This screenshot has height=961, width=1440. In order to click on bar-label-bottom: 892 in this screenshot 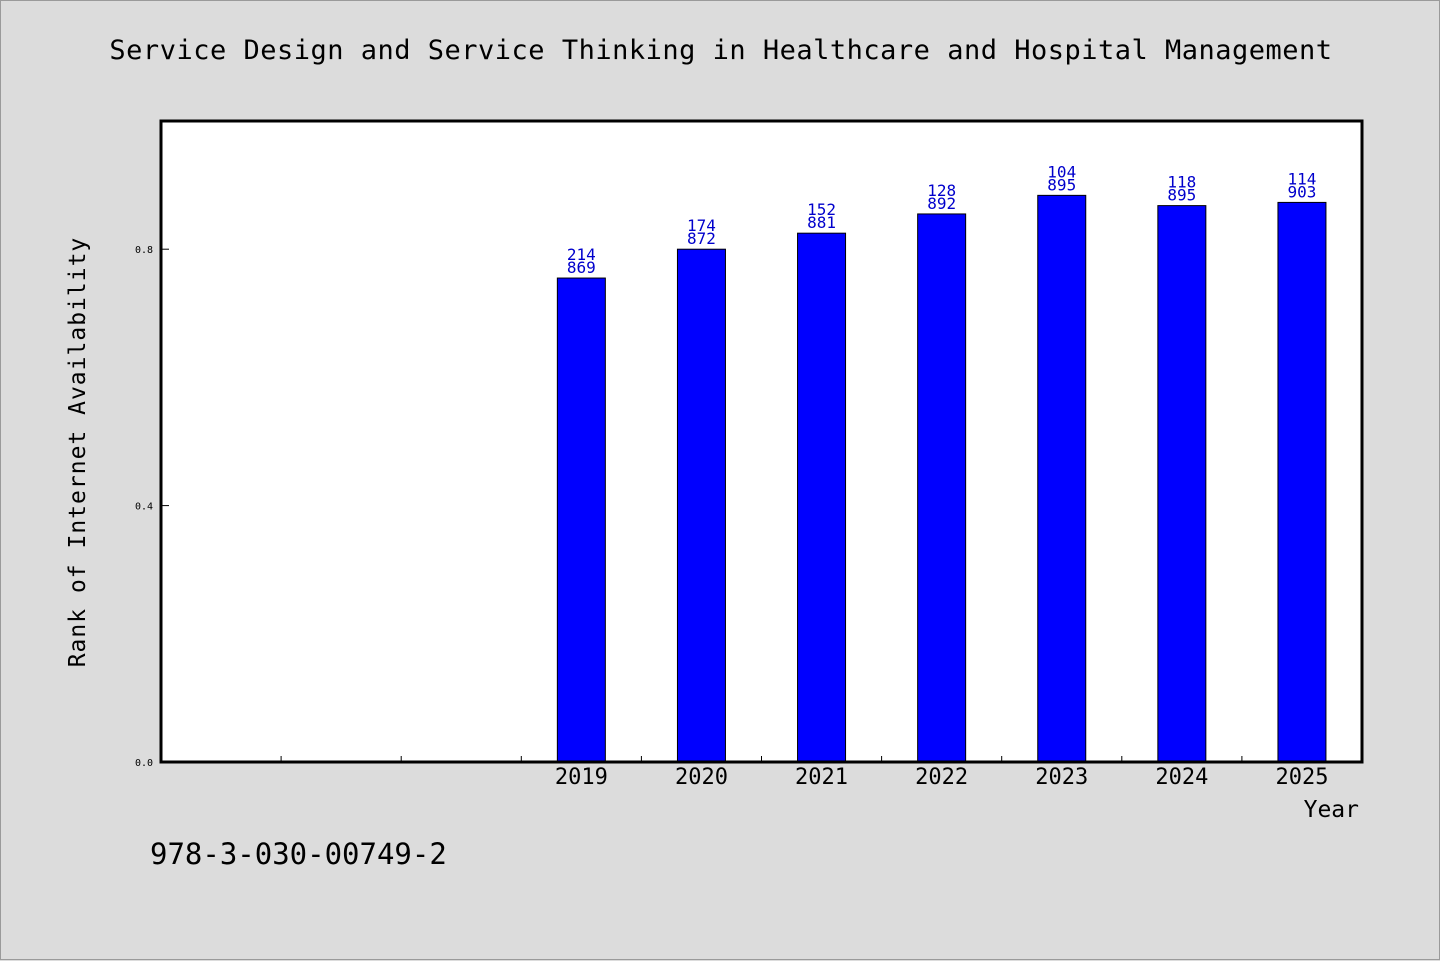, I will do `click(941, 203)`.